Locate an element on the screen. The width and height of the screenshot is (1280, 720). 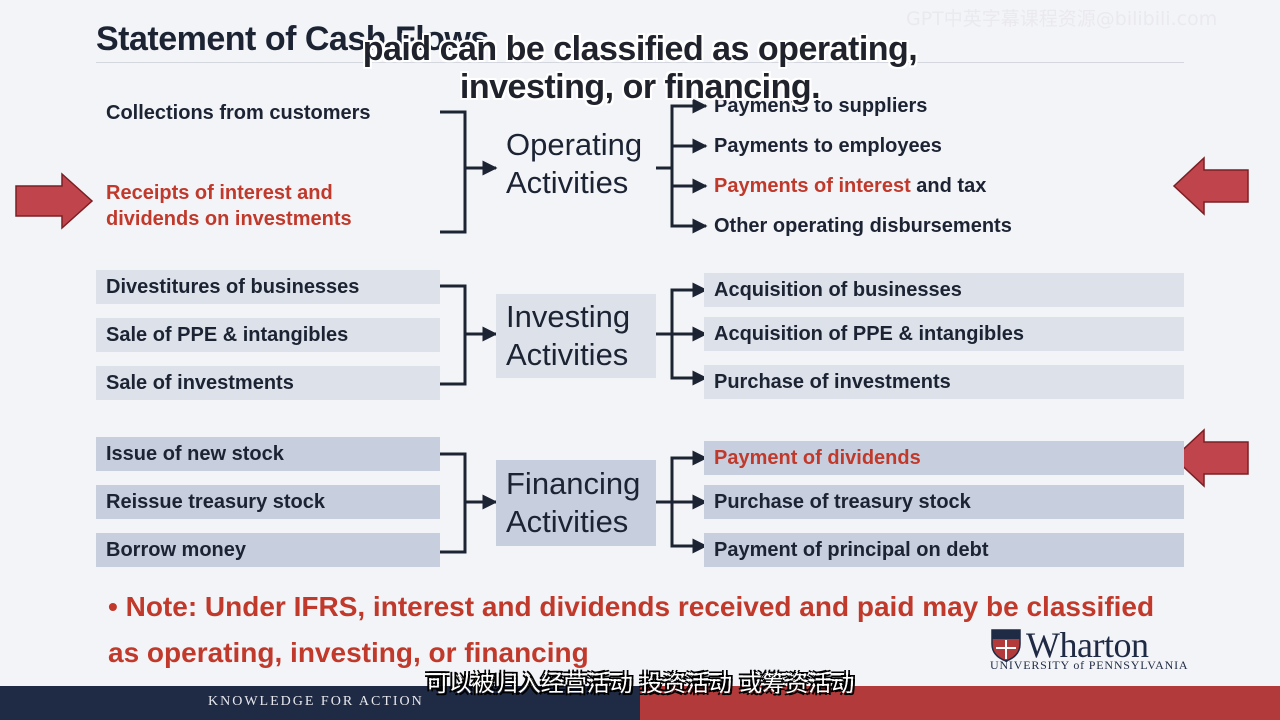
investing-right-bracket is located at coordinates (682, 334).